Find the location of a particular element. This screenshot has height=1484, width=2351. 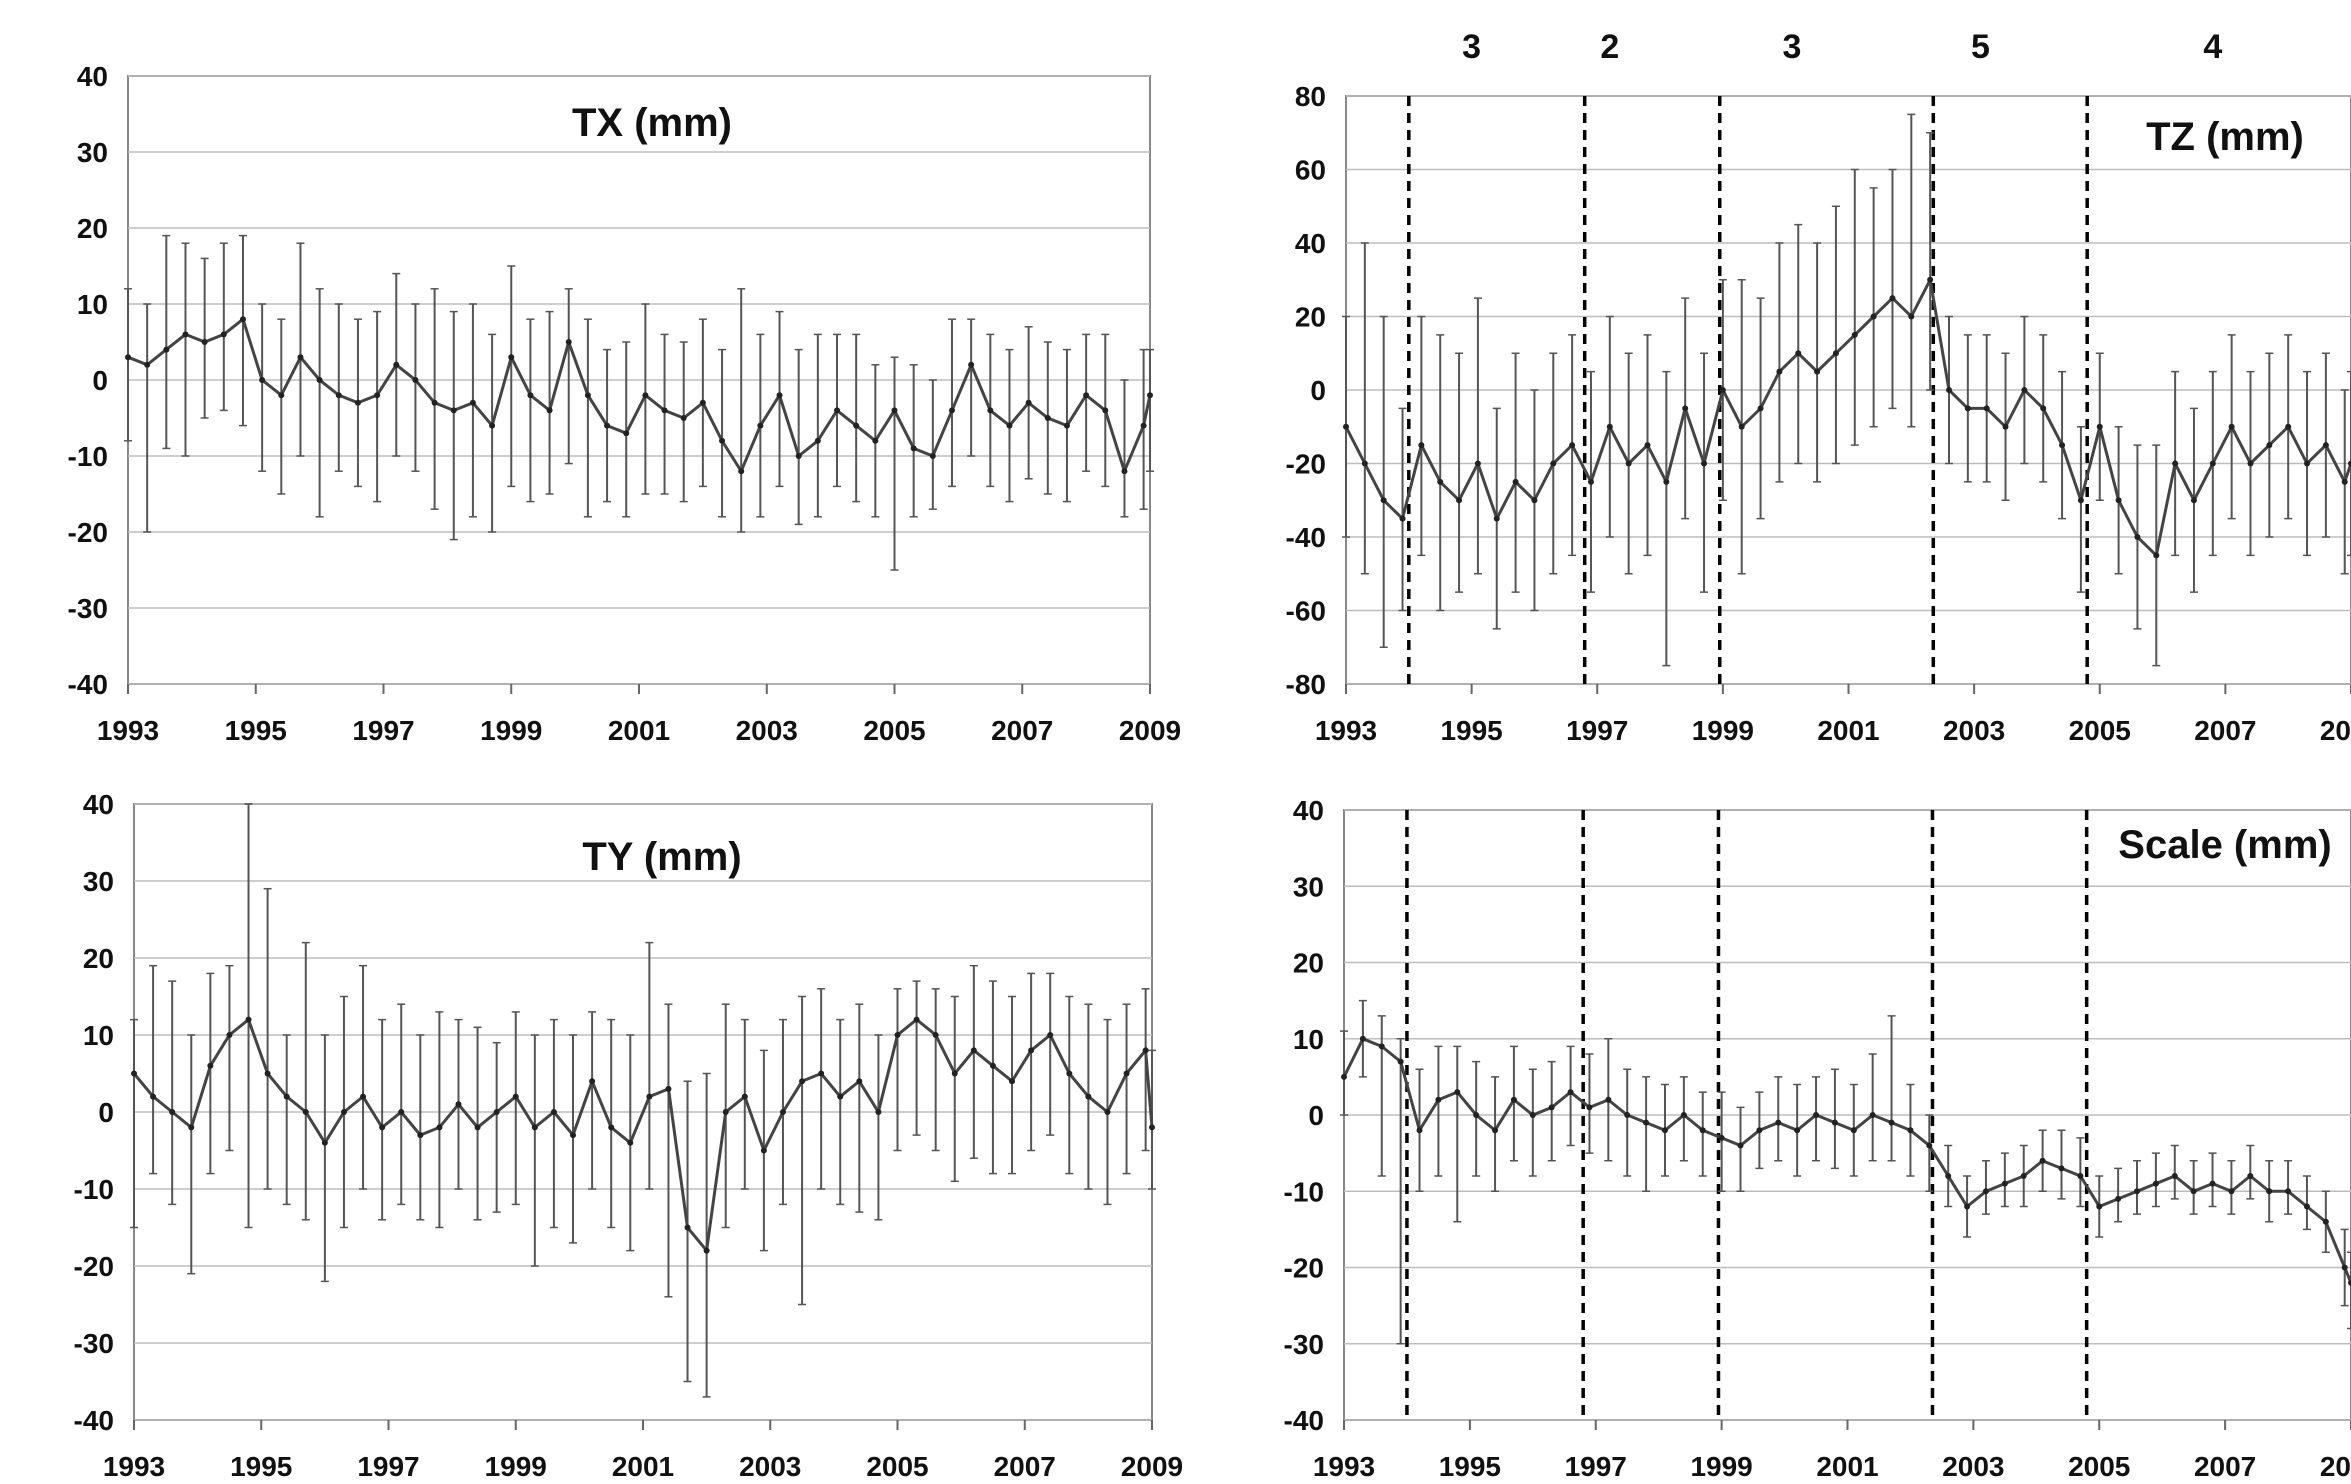

tx-x-ticks: 1993 1995 1997 1999 2001 2003 2005 2007 2009 is located at coordinates (639, 715).